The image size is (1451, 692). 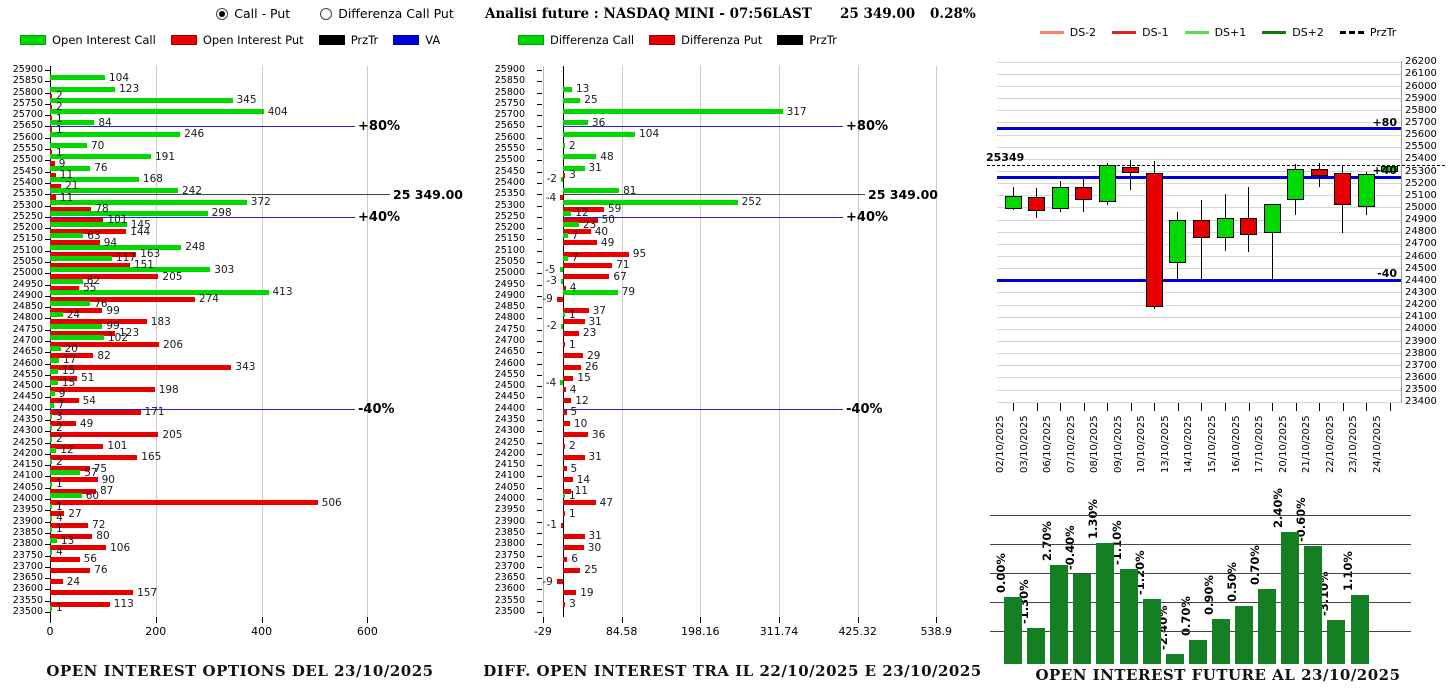 I want to click on value-label: 62, so click(x=93, y=281).